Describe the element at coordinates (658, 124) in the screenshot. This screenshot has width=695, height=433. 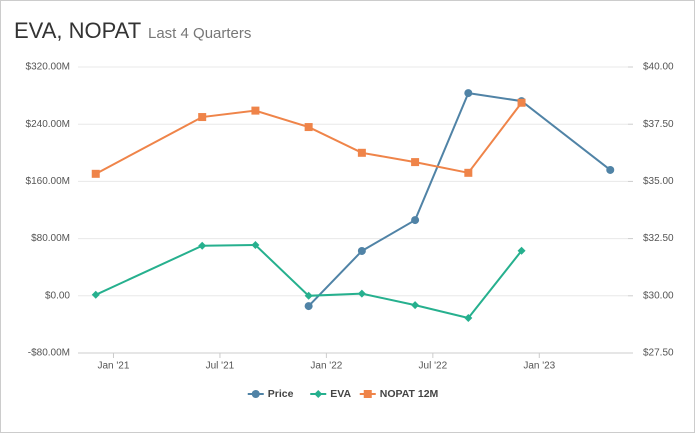
I see `y2-tick-label: $37.50` at that location.